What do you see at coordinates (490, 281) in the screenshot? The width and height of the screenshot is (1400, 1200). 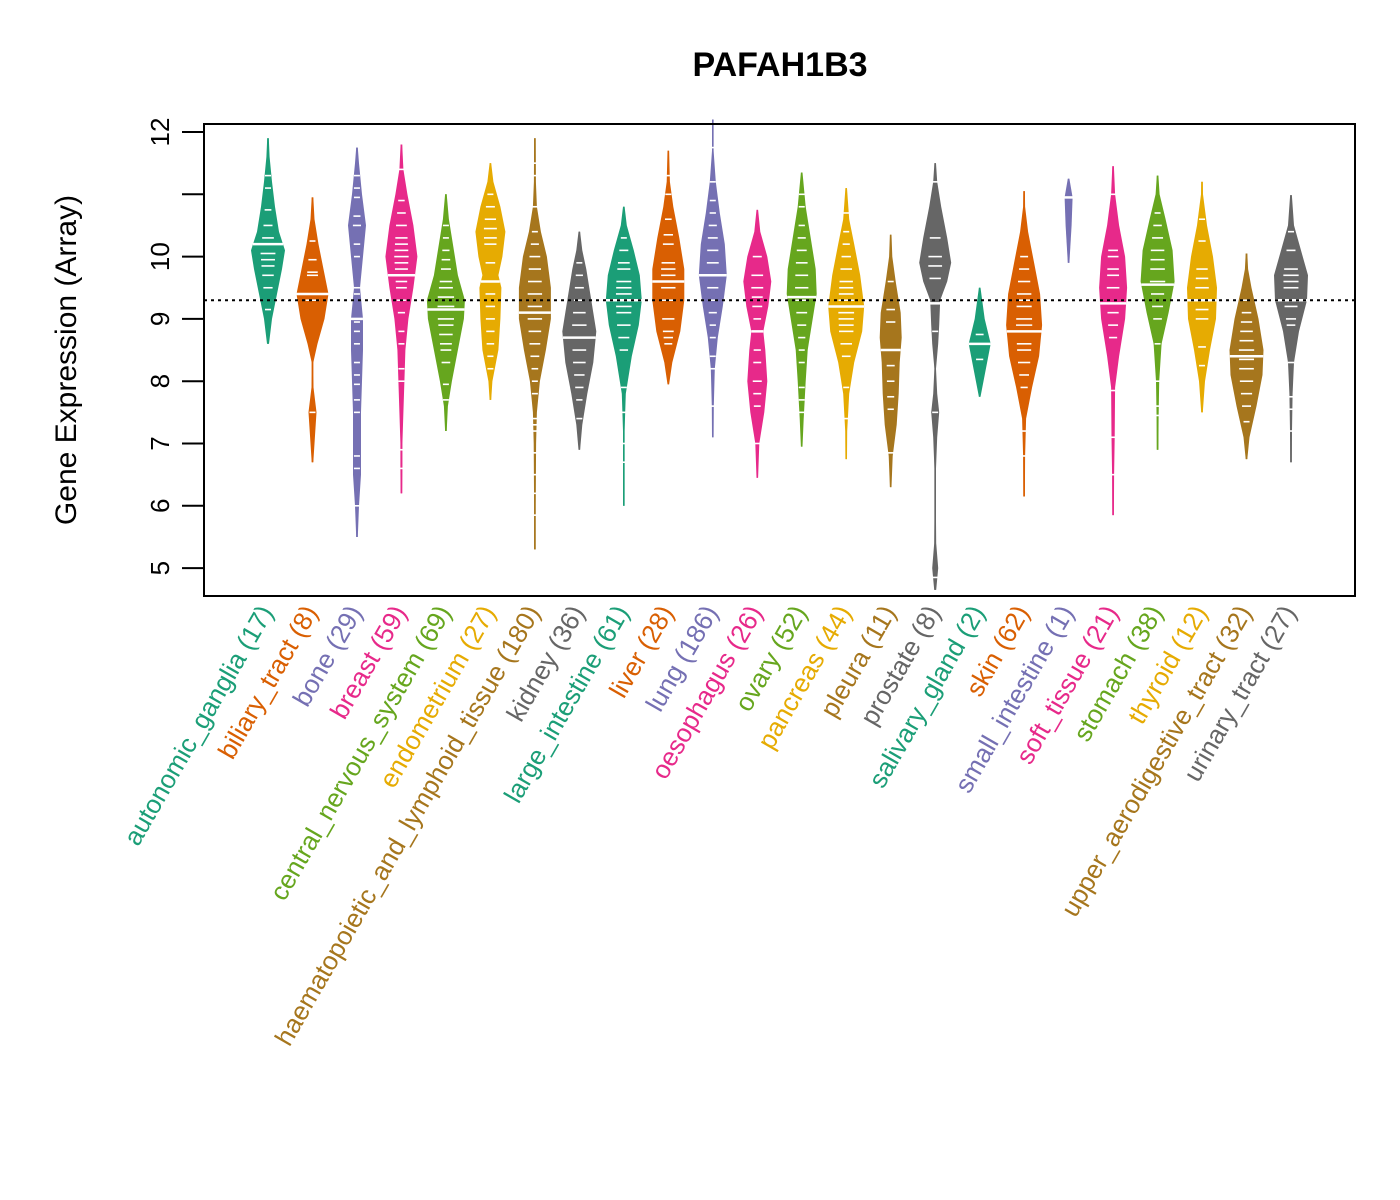 I see `violin-endometrium` at bounding box center [490, 281].